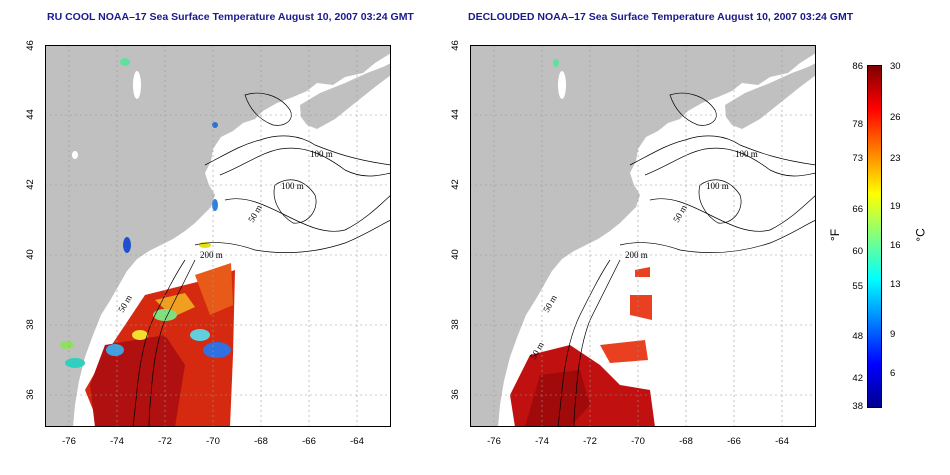 The width and height of the screenshot is (950, 475). Describe the element at coordinates (857, 209) in the screenshot. I see `cb-f-tick: 66` at that location.